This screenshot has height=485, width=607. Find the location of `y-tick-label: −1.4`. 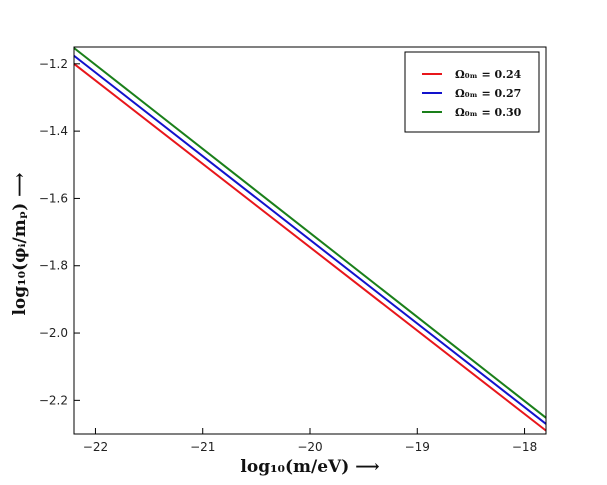

y-tick-label: −1.4 is located at coordinates (53, 131).